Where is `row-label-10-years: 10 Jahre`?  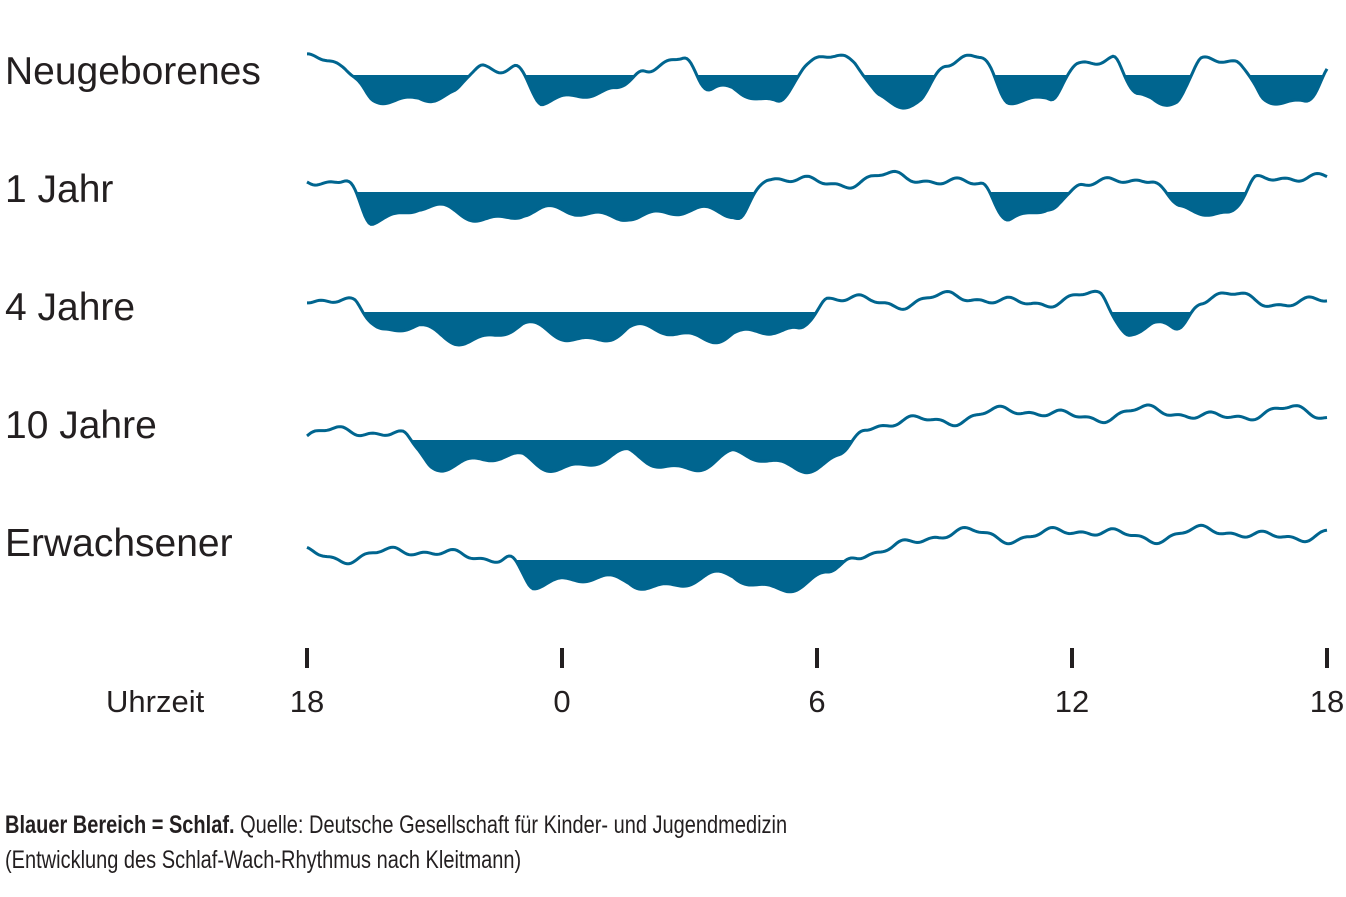
row-label-10-years: 10 Jahre is located at coordinates (81, 425).